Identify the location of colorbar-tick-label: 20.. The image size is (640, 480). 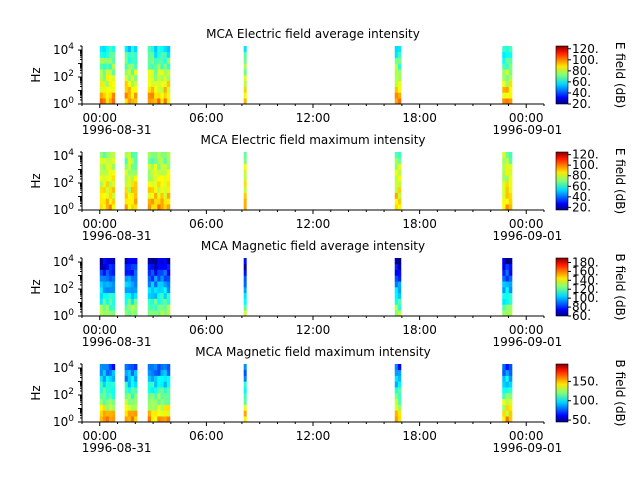
(581, 104).